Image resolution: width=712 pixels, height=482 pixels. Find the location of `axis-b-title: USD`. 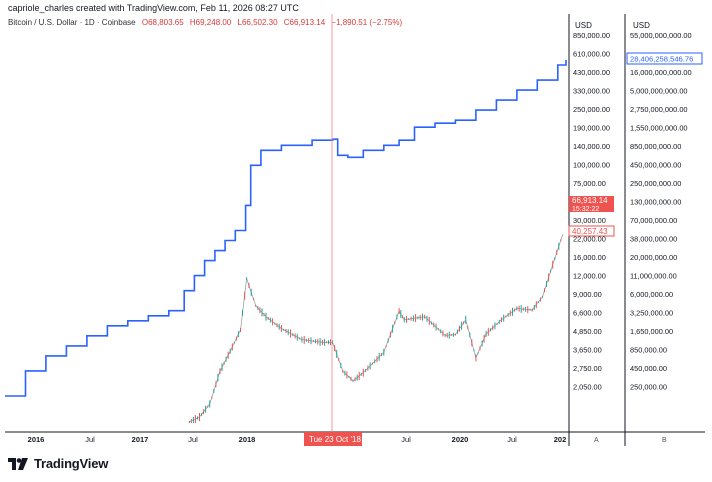

axis-b-title: USD is located at coordinates (641, 25).